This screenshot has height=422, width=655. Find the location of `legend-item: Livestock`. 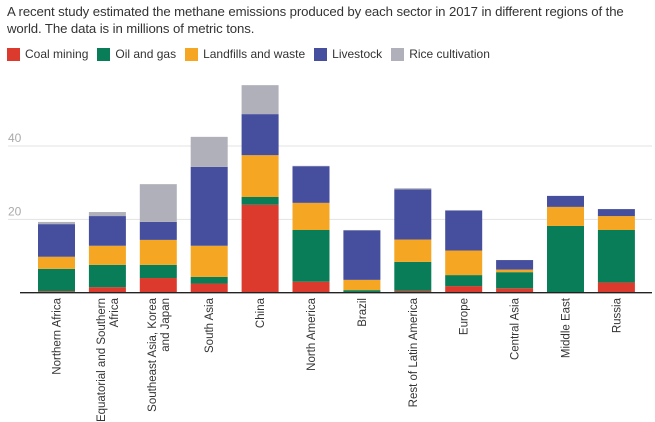

legend-item: Livestock is located at coordinates (348, 54).